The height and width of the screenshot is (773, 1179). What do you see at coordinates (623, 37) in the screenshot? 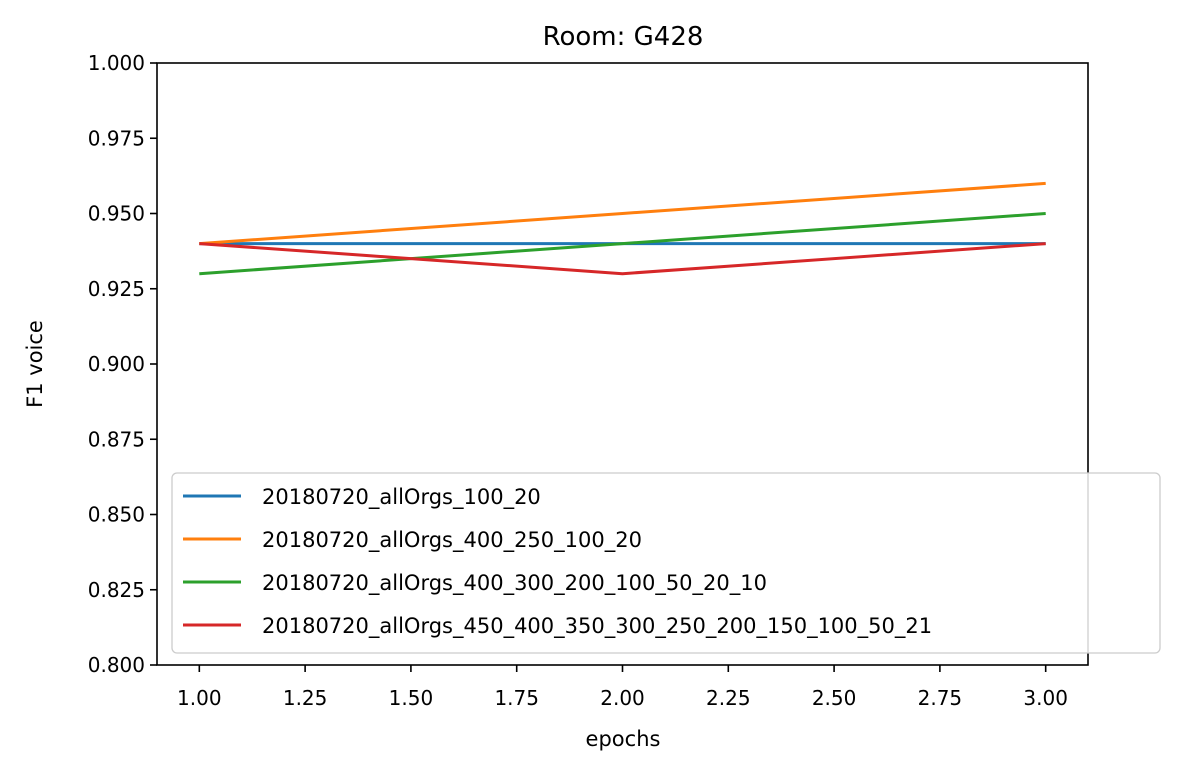
I see `chart-title: Room: G428` at bounding box center [623, 37].